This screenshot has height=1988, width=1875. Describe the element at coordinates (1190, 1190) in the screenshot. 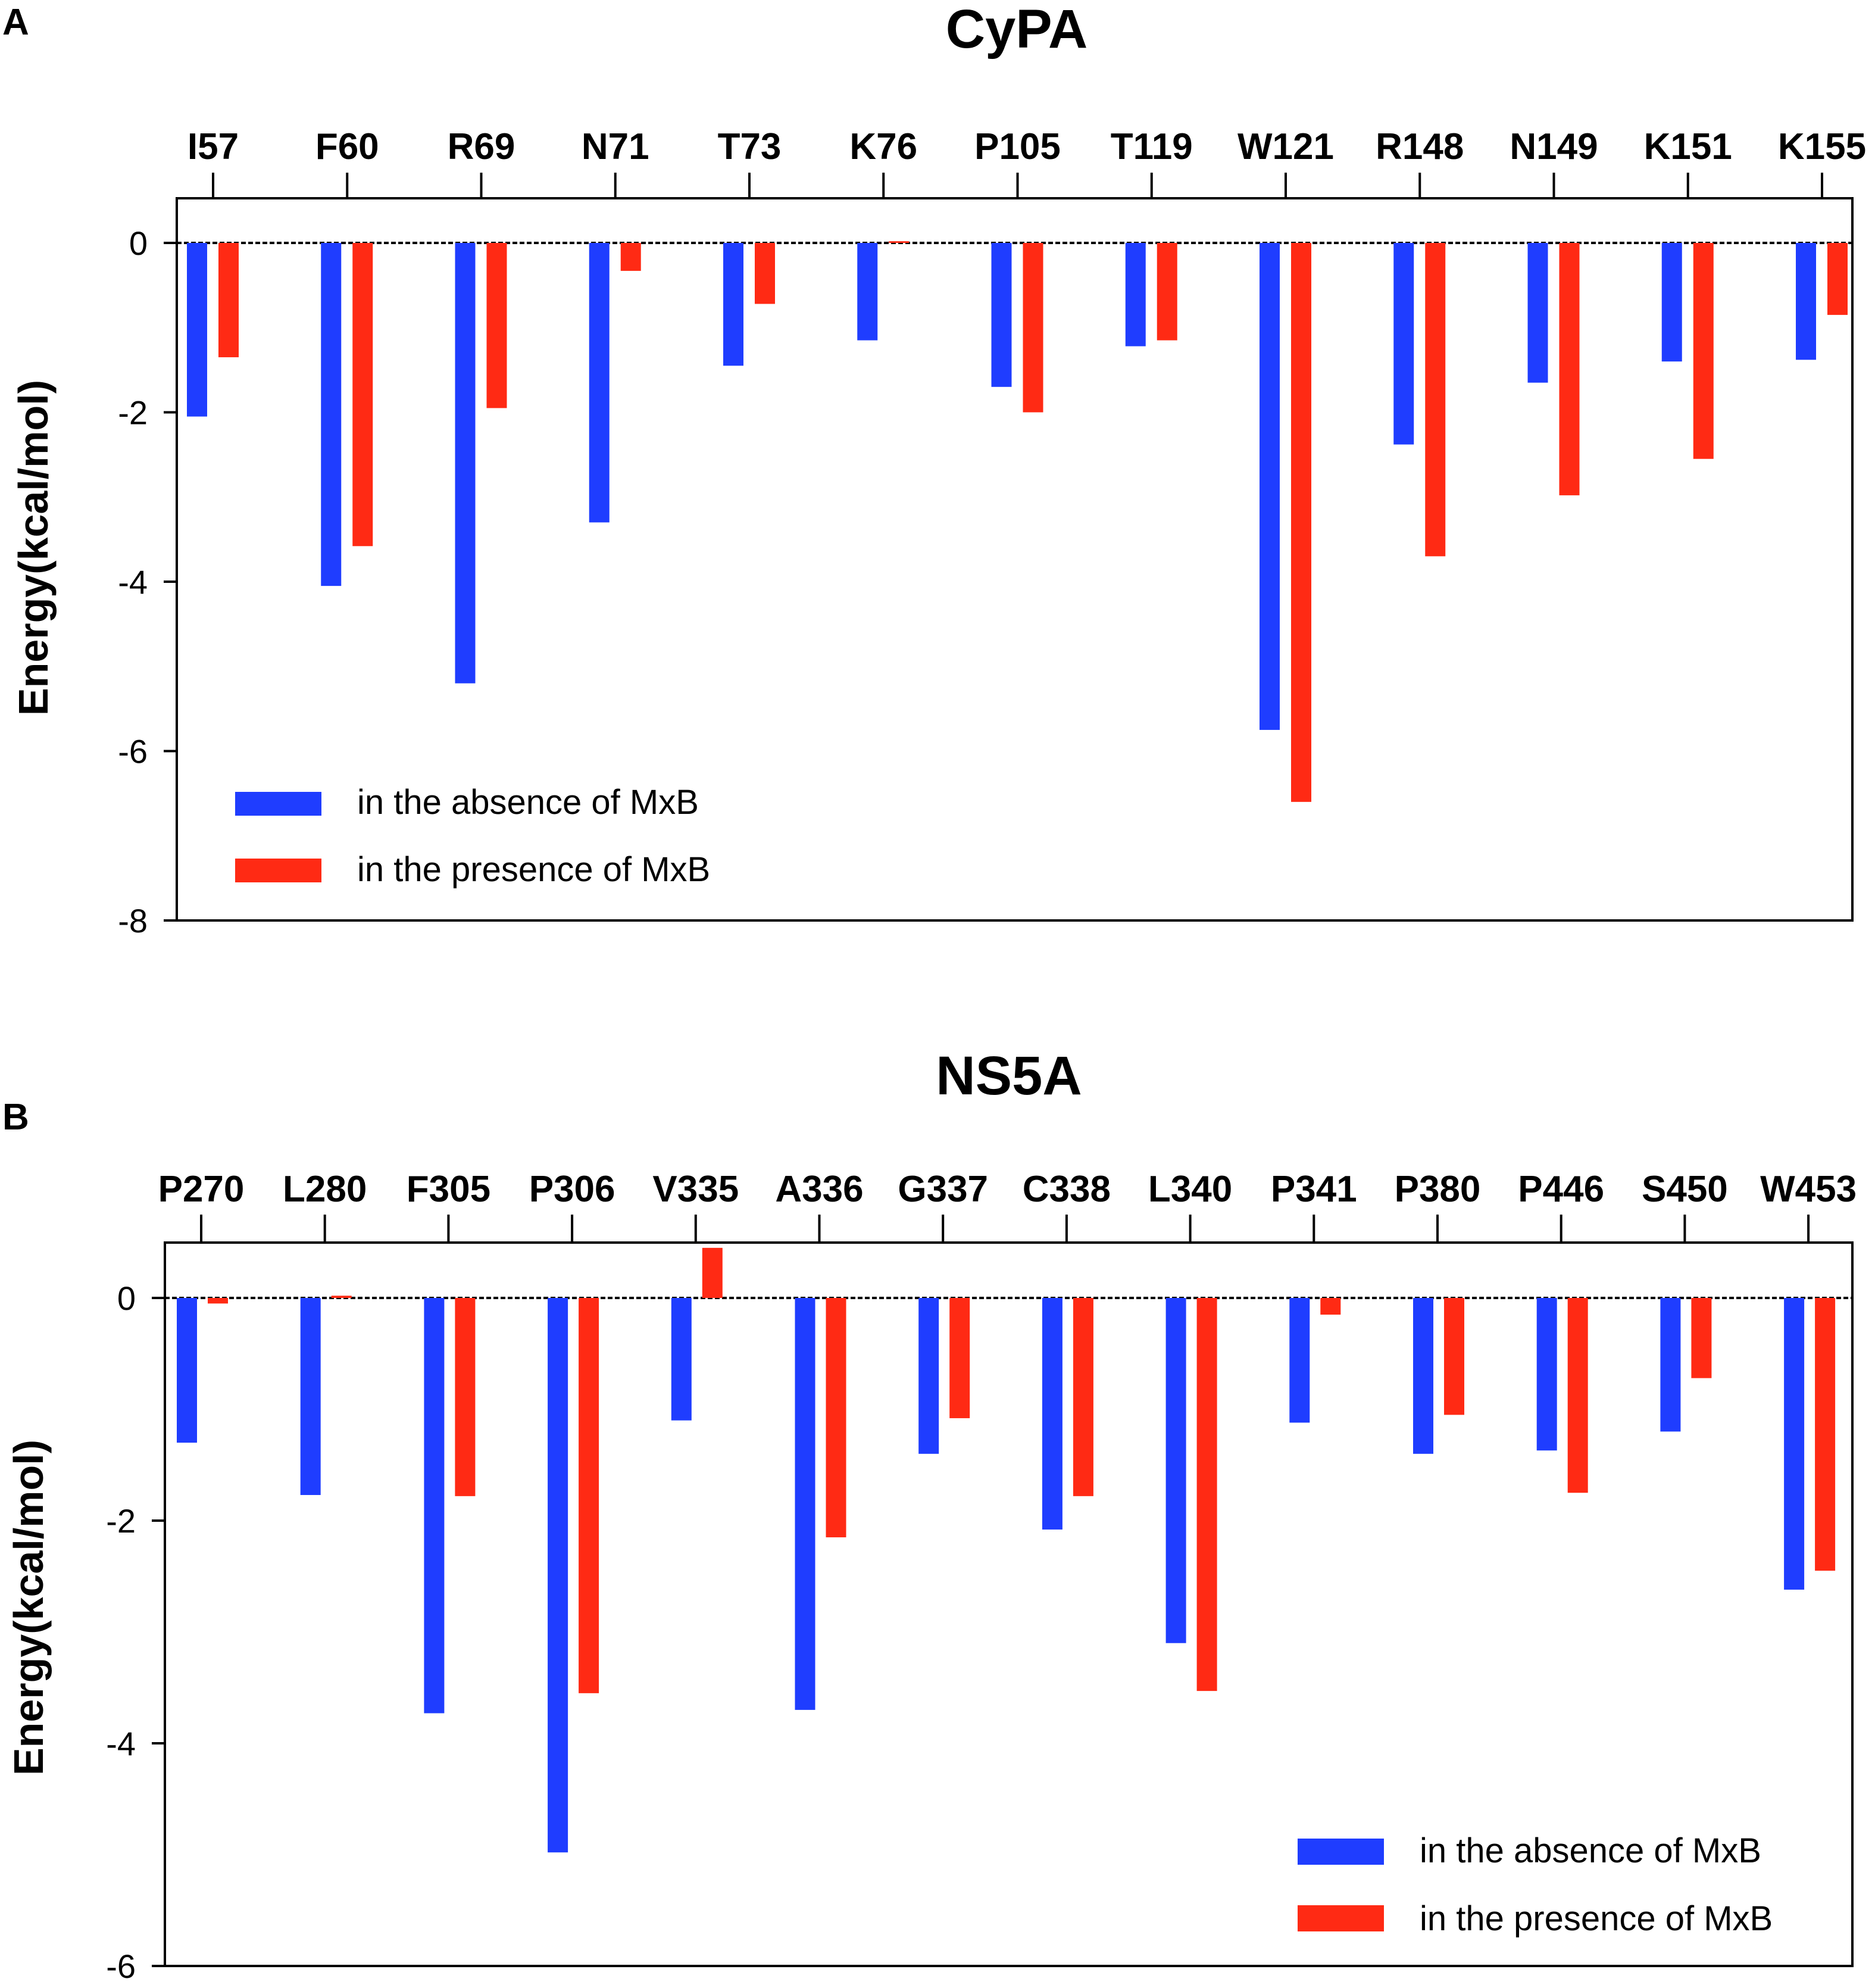

I see `category-label-ns5a-l340: L340` at that location.